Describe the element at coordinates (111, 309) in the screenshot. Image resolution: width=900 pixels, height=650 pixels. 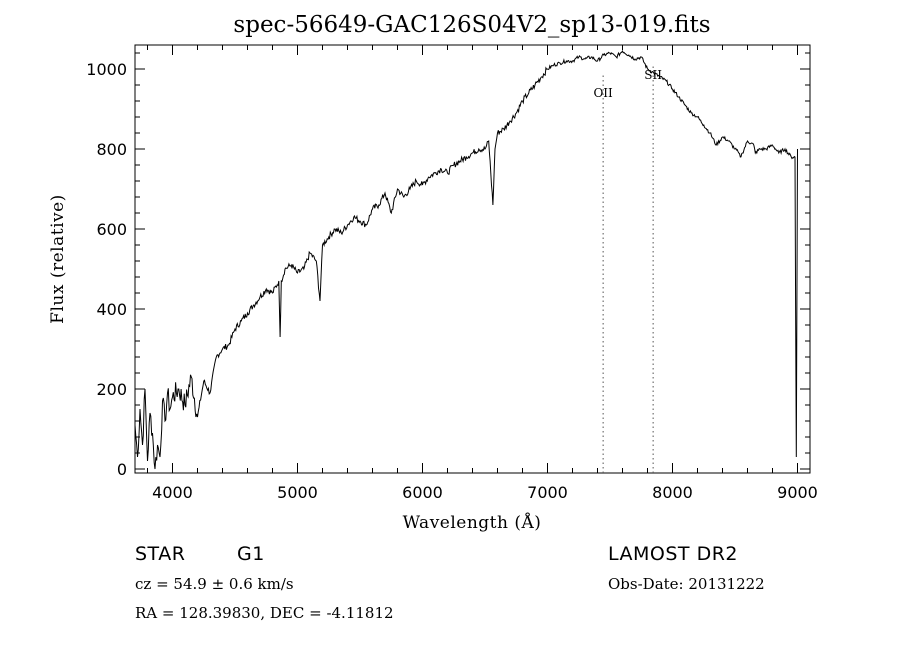
I see `y-tick-label: 400` at that location.